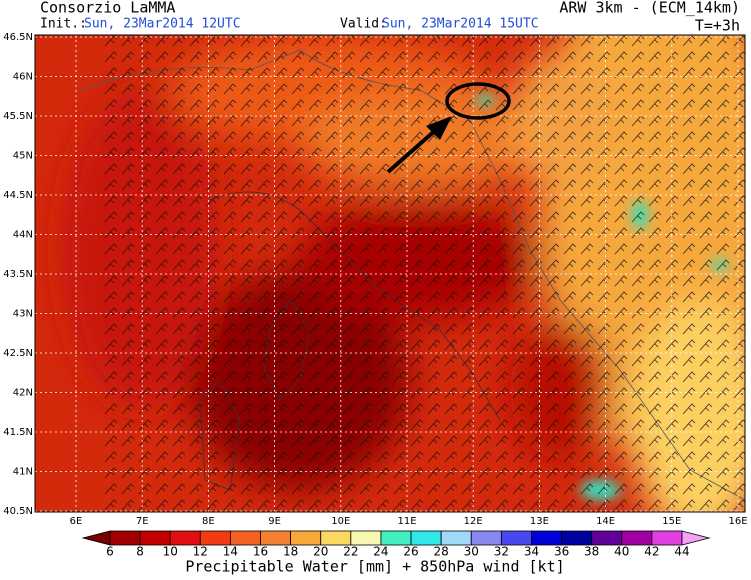 This screenshot has height=580, width=751. What do you see at coordinates (380, 552) in the screenshot?
I see `colorbar-label: 24` at bounding box center [380, 552].